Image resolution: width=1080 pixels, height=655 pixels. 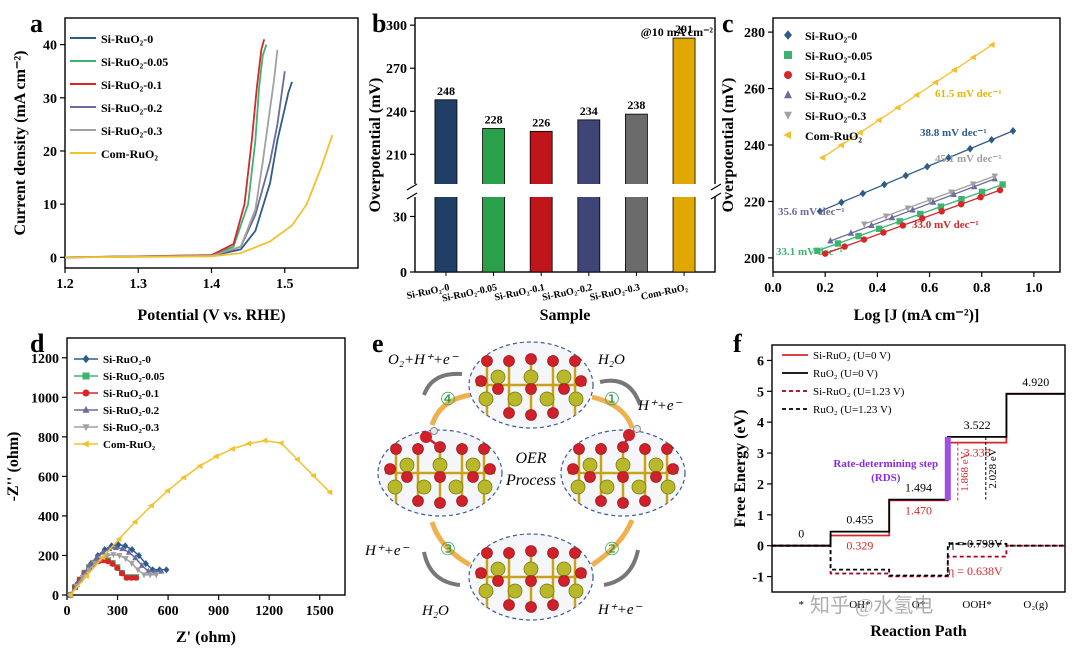 I want to click on panel-letter-d: d, so click(x=37, y=343).